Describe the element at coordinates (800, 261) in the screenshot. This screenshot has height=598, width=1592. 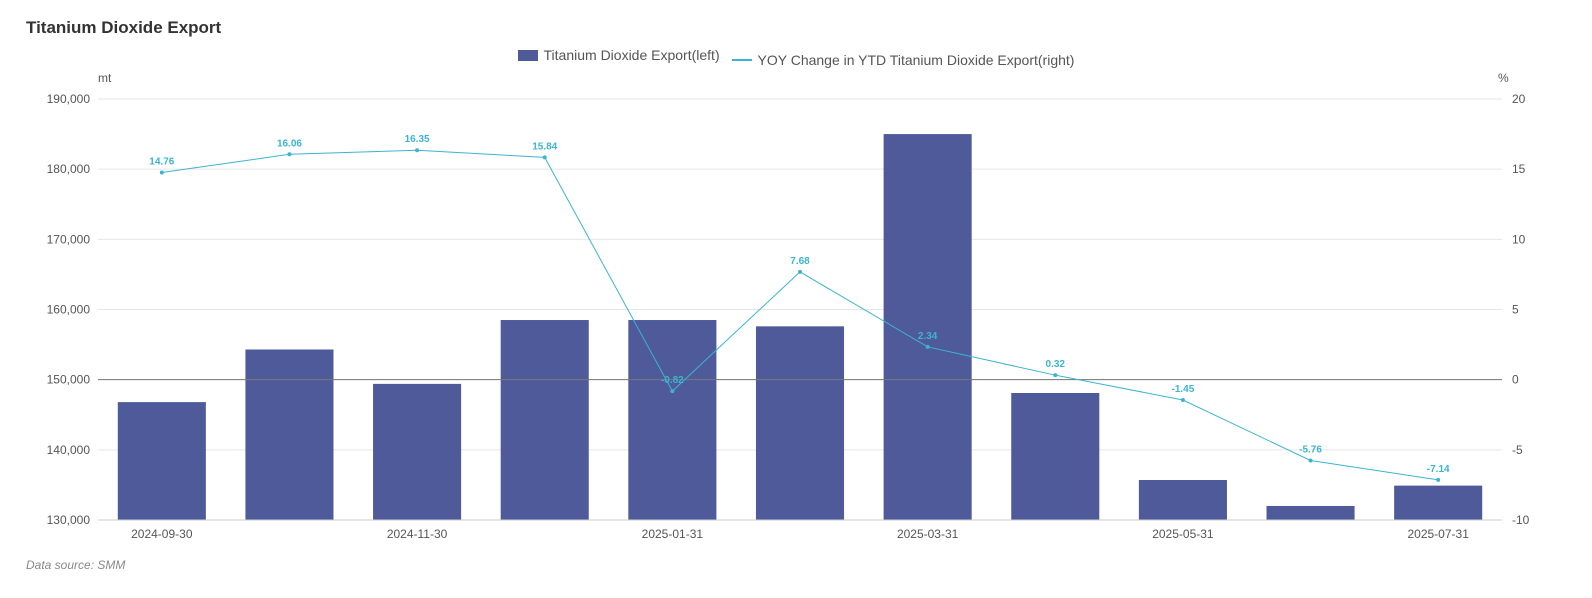
I see `data-label: 7.68` at that location.